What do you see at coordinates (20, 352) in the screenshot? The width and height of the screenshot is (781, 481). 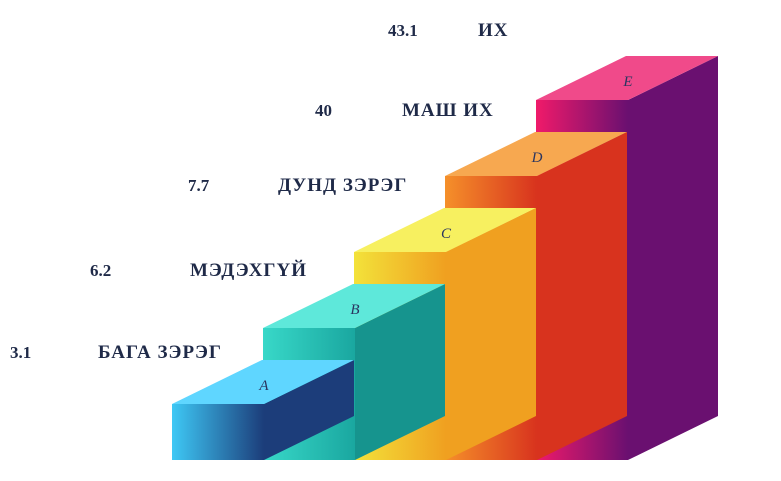 I see `step-value: 3.1` at bounding box center [20, 352].